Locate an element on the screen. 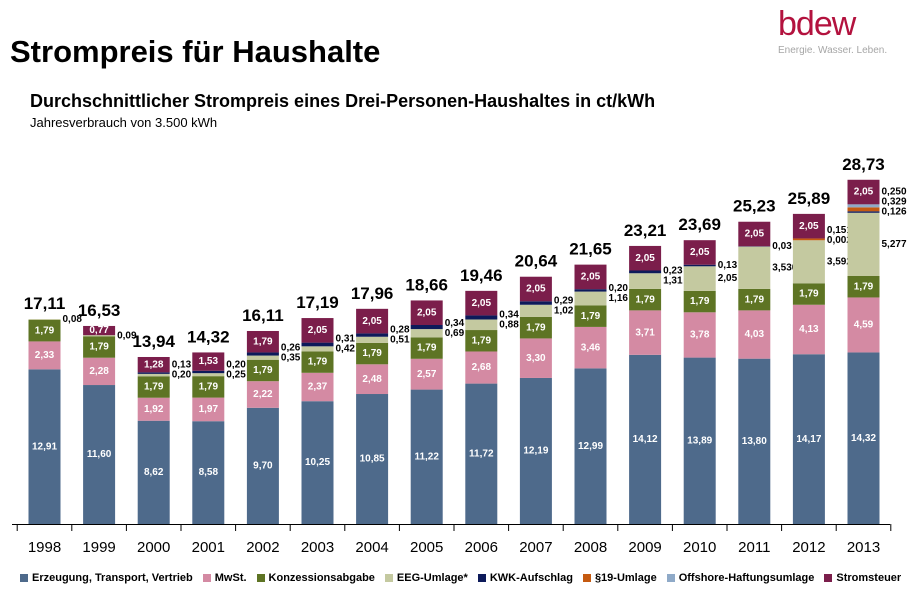  data-label: 2,57 is located at coordinates (427, 374).